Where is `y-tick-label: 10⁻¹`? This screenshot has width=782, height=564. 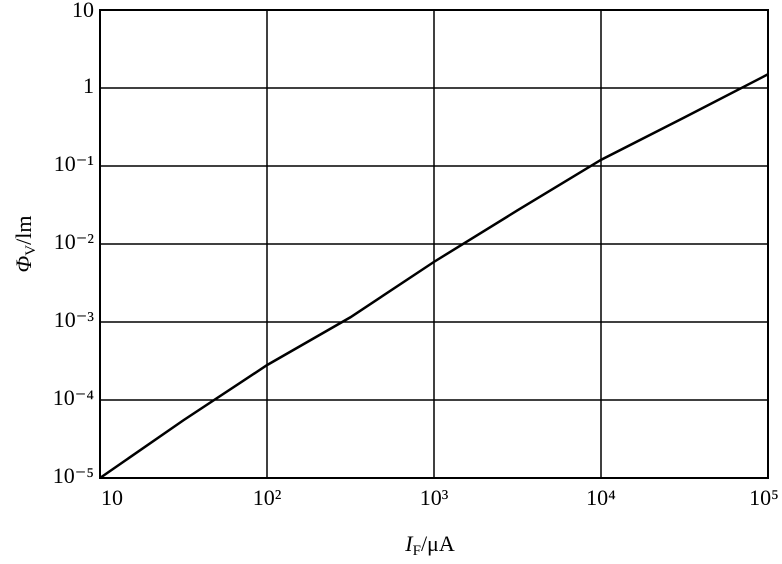 y-tick-label: 10⁻¹ is located at coordinates (74, 163).